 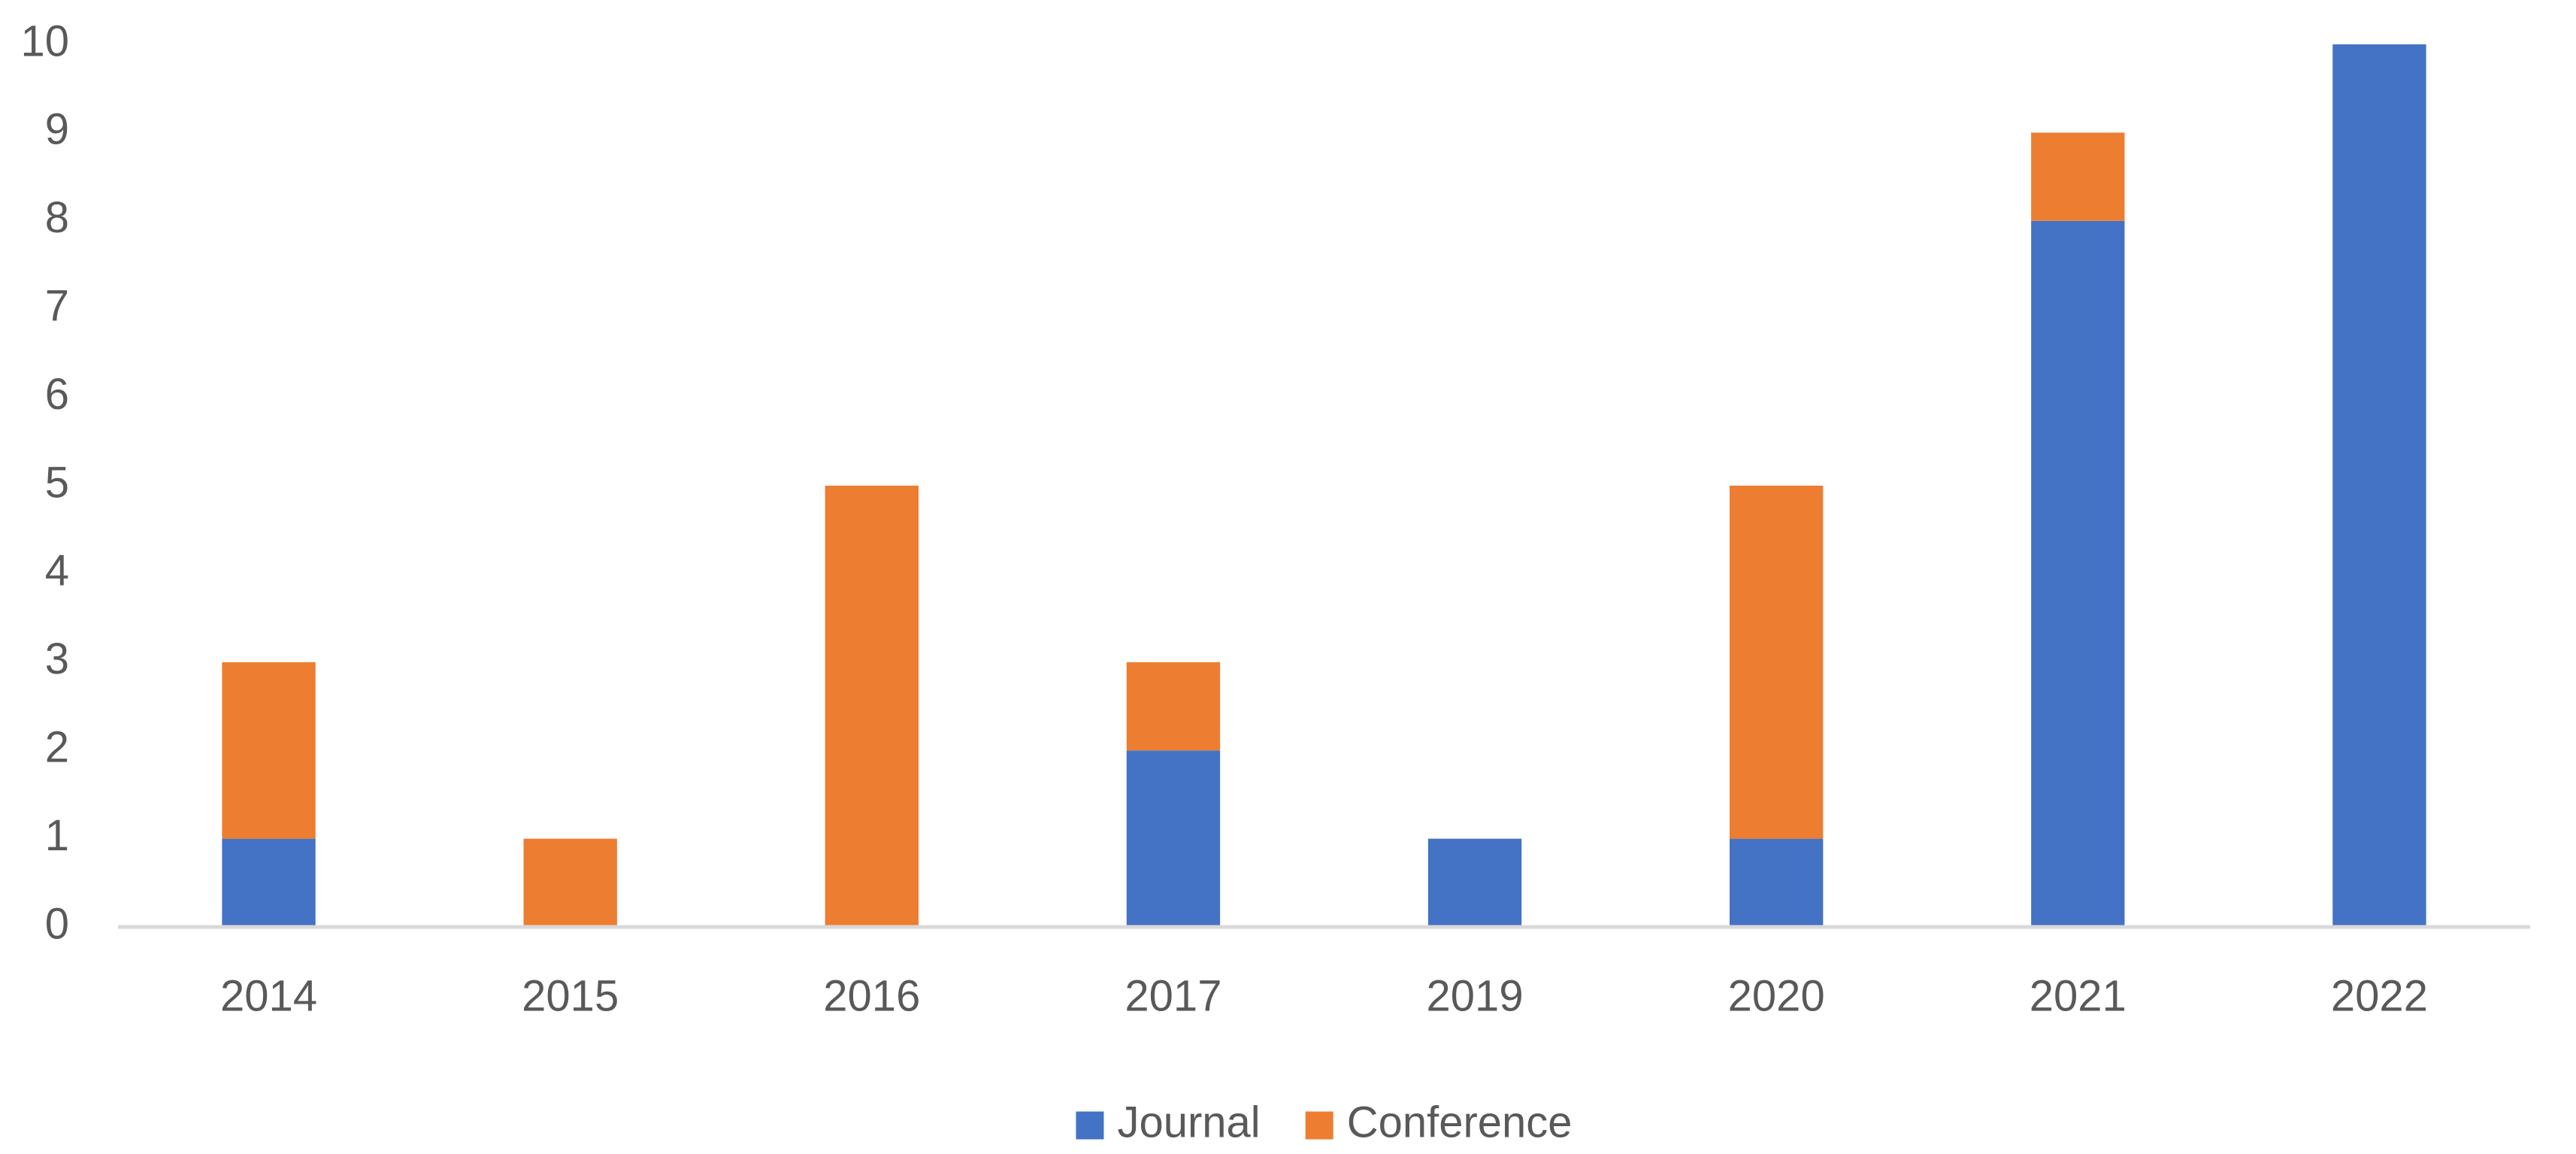 I want to click on y-tick-label: 0, so click(x=57, y=923).